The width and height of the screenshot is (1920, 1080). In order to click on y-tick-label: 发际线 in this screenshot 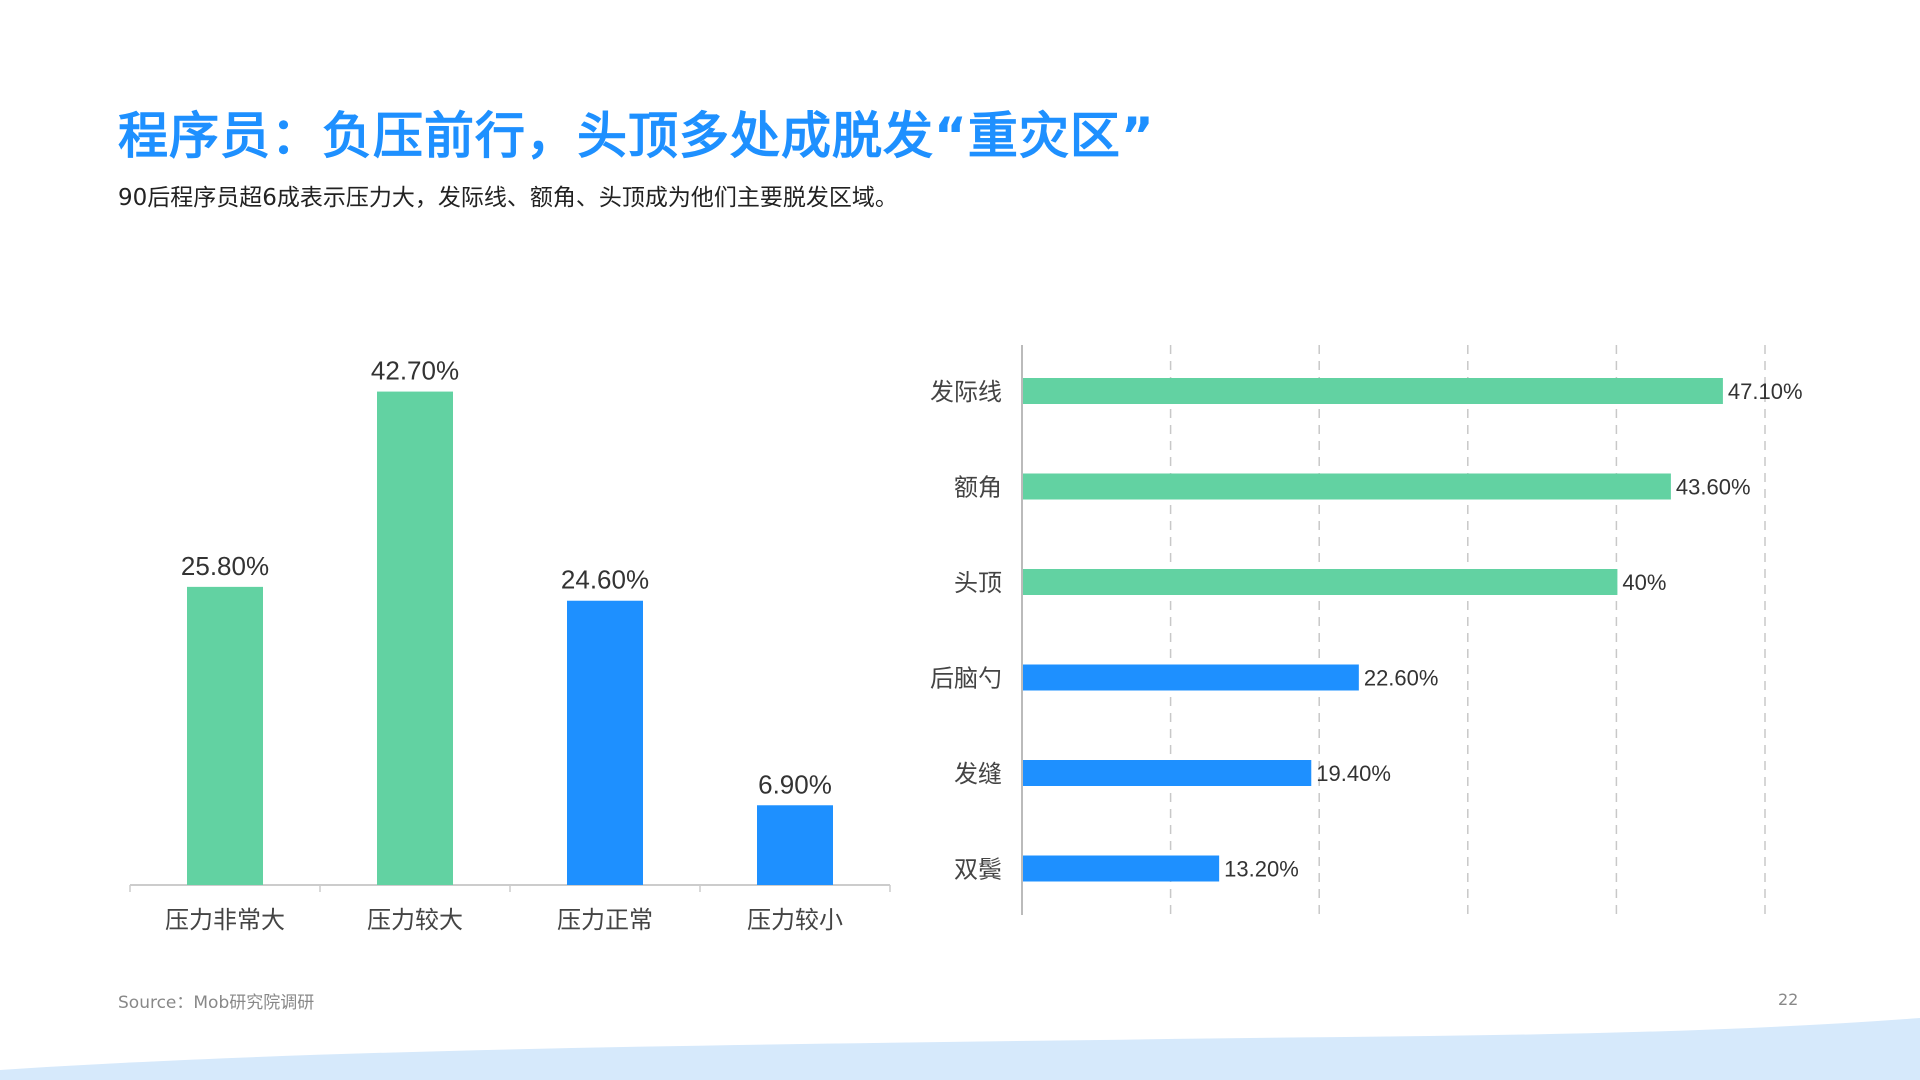, I will do `click(966, 392)`.